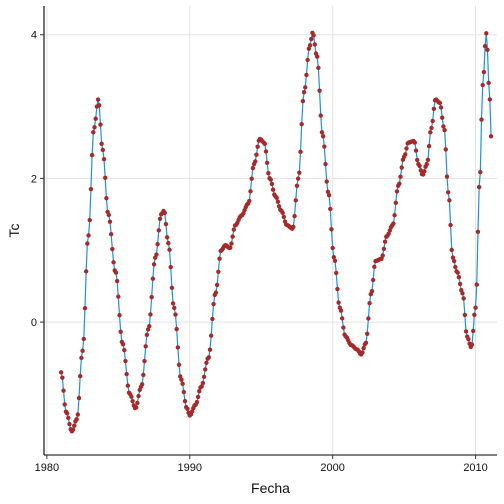 The width and height of the screenshot is (504, 504). What do you see at coordinates (475, 468) in the screenshot?
I see `x-tick-label-3: 2010` at bounding box center [475, 468].